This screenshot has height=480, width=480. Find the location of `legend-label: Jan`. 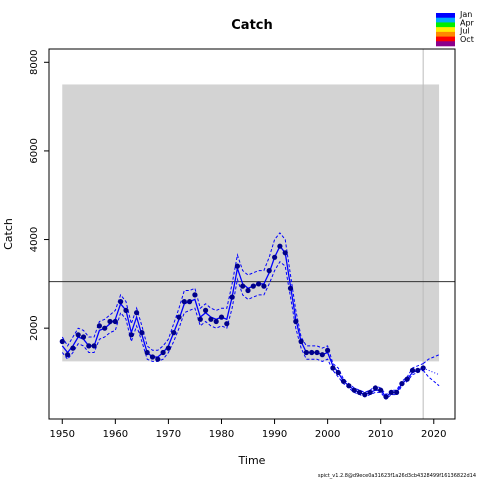

legend-label: Jan is located at coordinates (465, 14).